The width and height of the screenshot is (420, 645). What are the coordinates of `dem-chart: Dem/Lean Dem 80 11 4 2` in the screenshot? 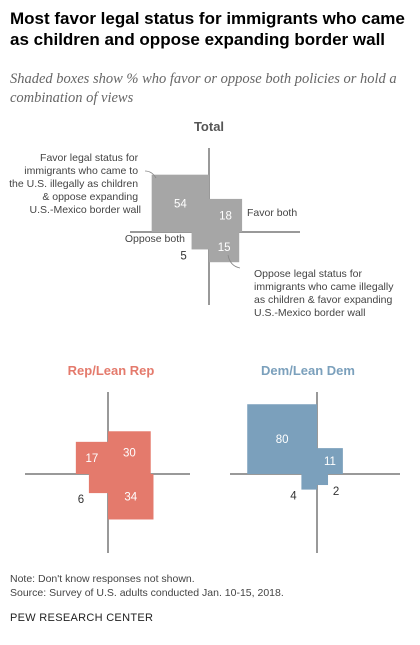 It's located at (315, 458).